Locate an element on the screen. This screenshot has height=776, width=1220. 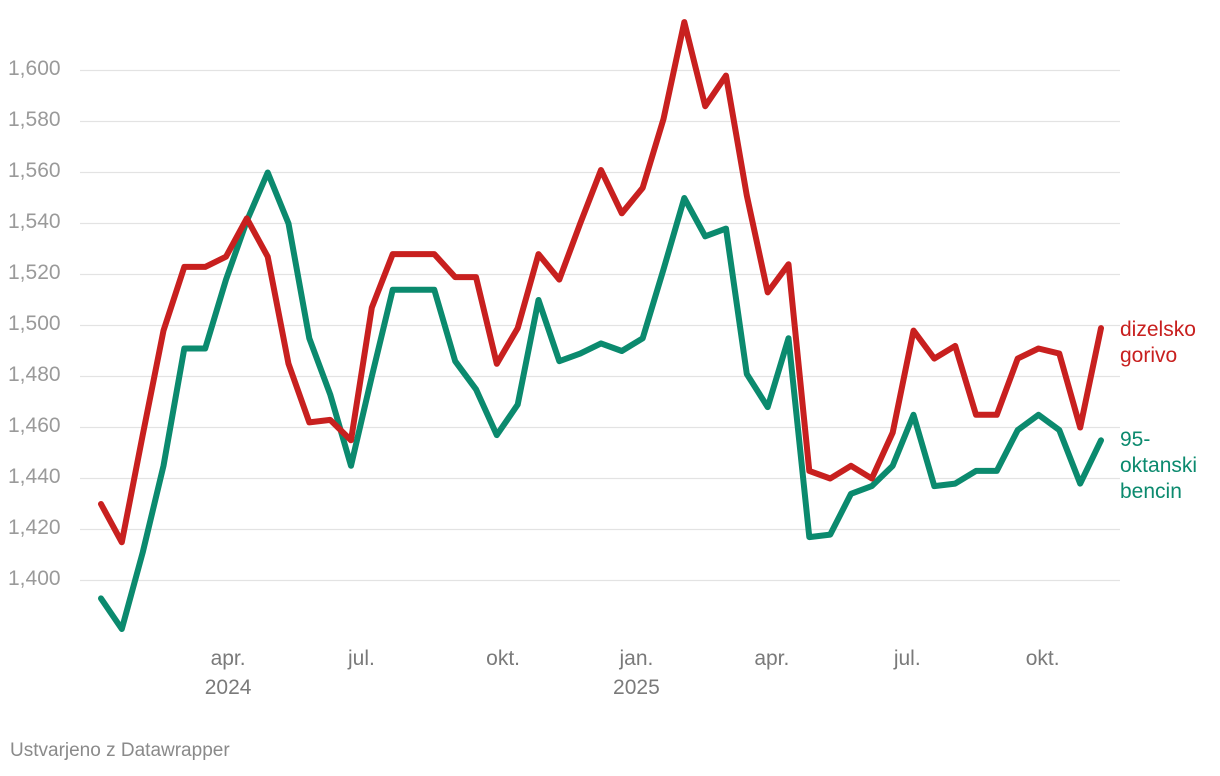
x-tick-year-label: 2025 is located at coordinates (636, 687).